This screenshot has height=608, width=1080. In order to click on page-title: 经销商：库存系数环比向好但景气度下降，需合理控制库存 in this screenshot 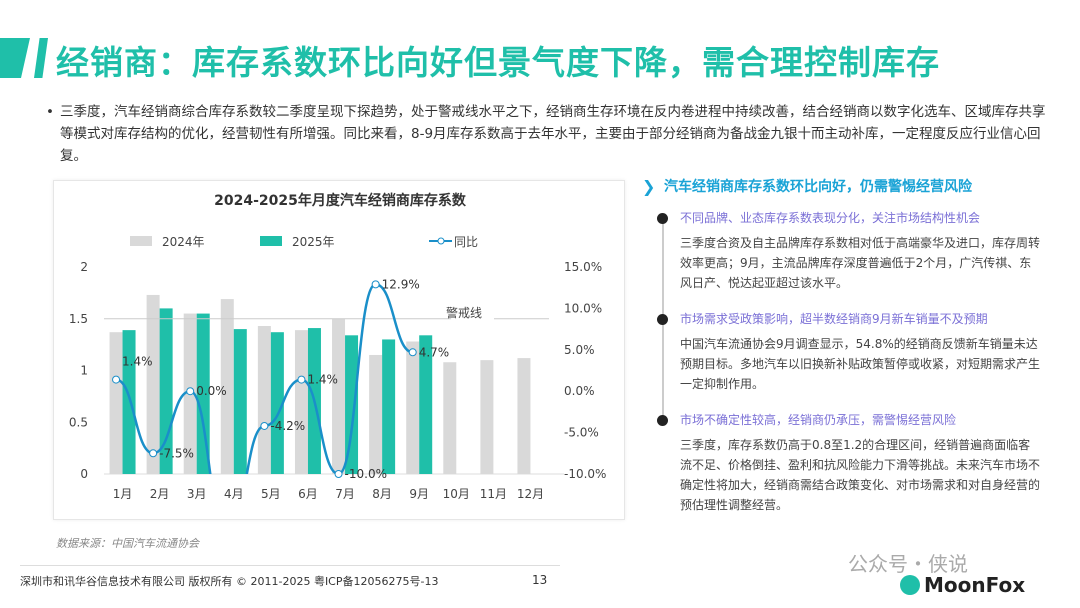, I will do `click(498, 62)`.